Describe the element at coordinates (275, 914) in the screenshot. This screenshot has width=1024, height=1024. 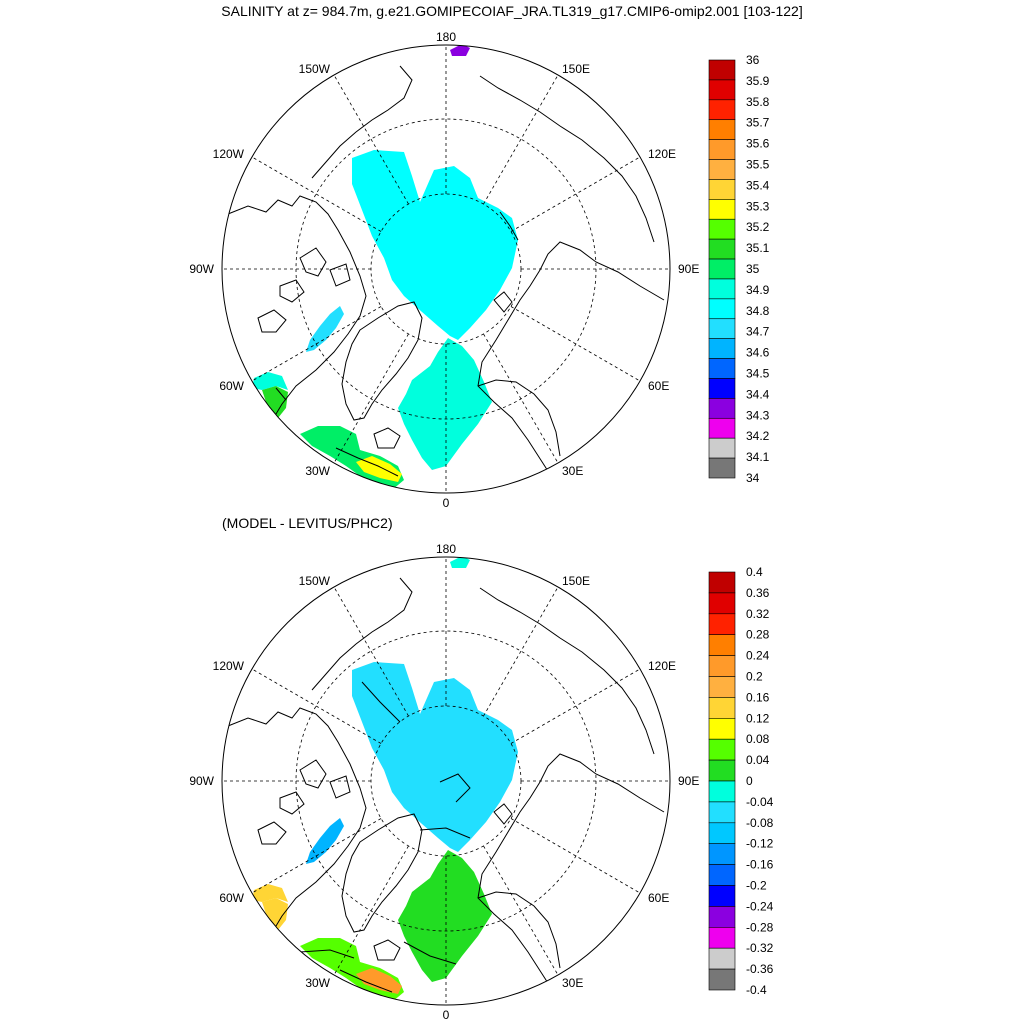
I see `irminger-sea-field` at that location.